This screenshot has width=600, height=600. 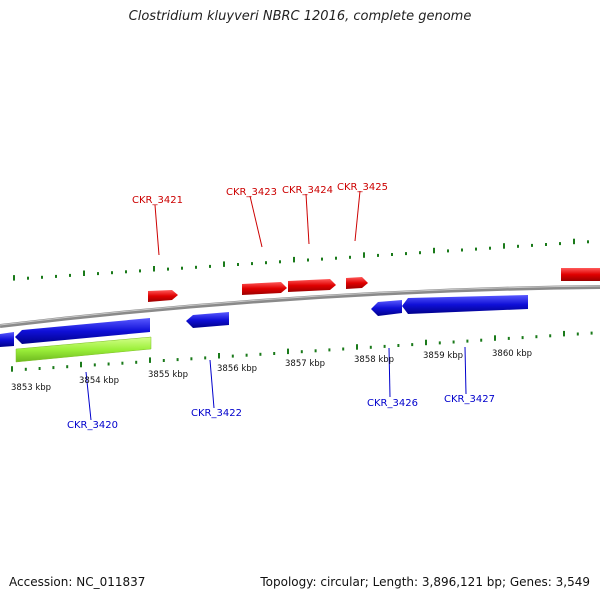 I want to click on kbp-label: 3859 kbp, so click(x=443, y=356).